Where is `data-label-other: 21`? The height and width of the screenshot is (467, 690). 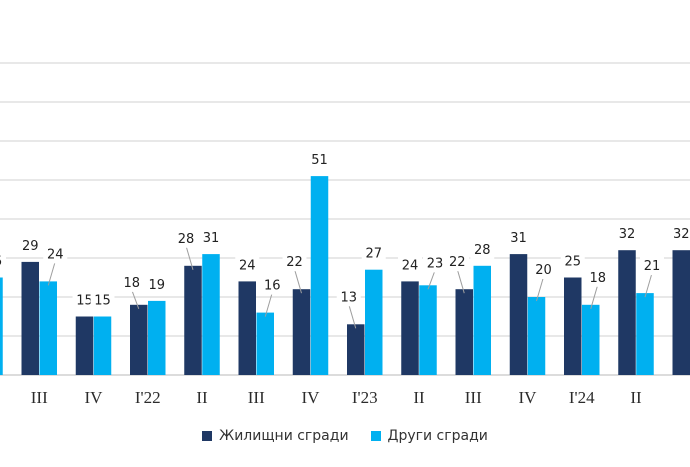
data-label-other: 21 is located at coordinates (652, 266).